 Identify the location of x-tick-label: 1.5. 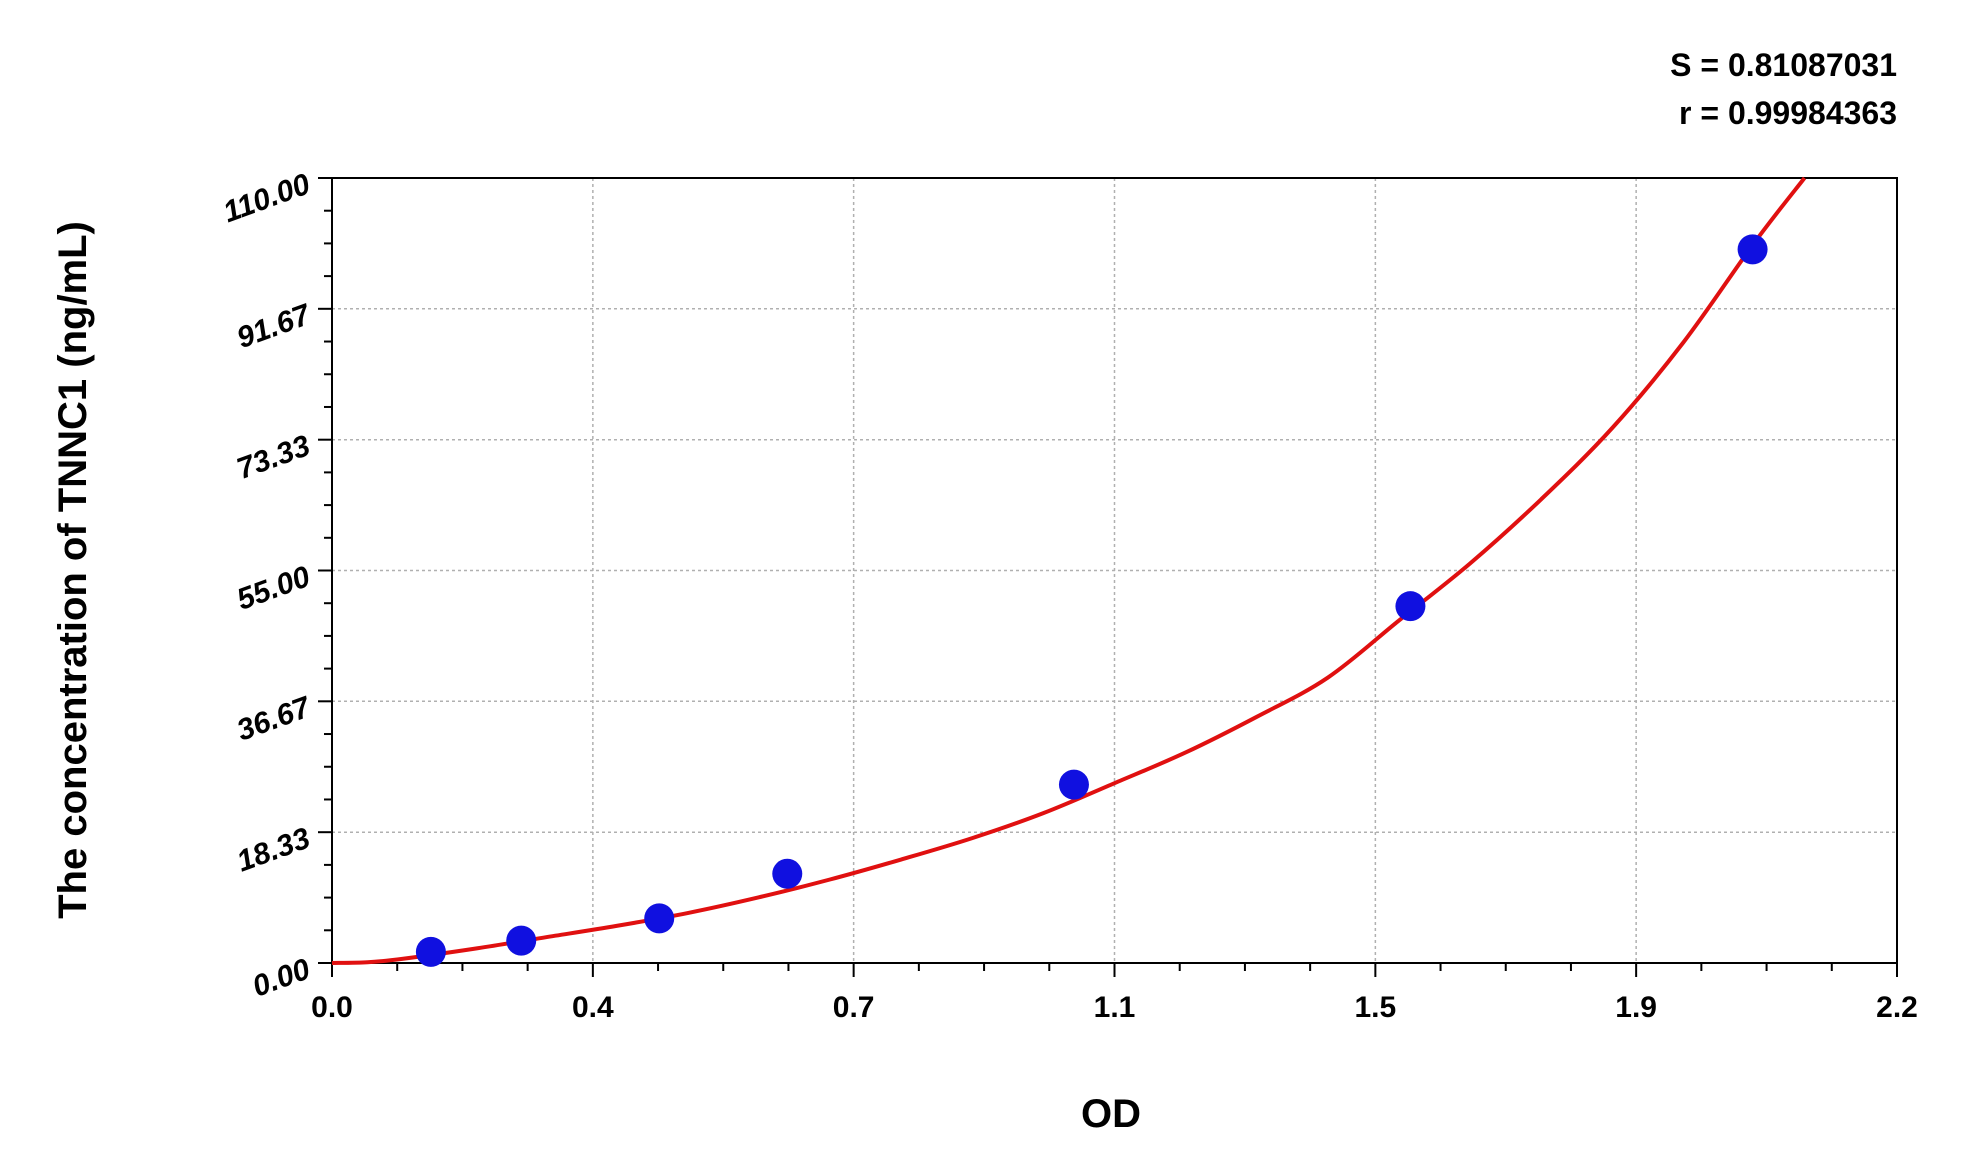
(1375, 1007).